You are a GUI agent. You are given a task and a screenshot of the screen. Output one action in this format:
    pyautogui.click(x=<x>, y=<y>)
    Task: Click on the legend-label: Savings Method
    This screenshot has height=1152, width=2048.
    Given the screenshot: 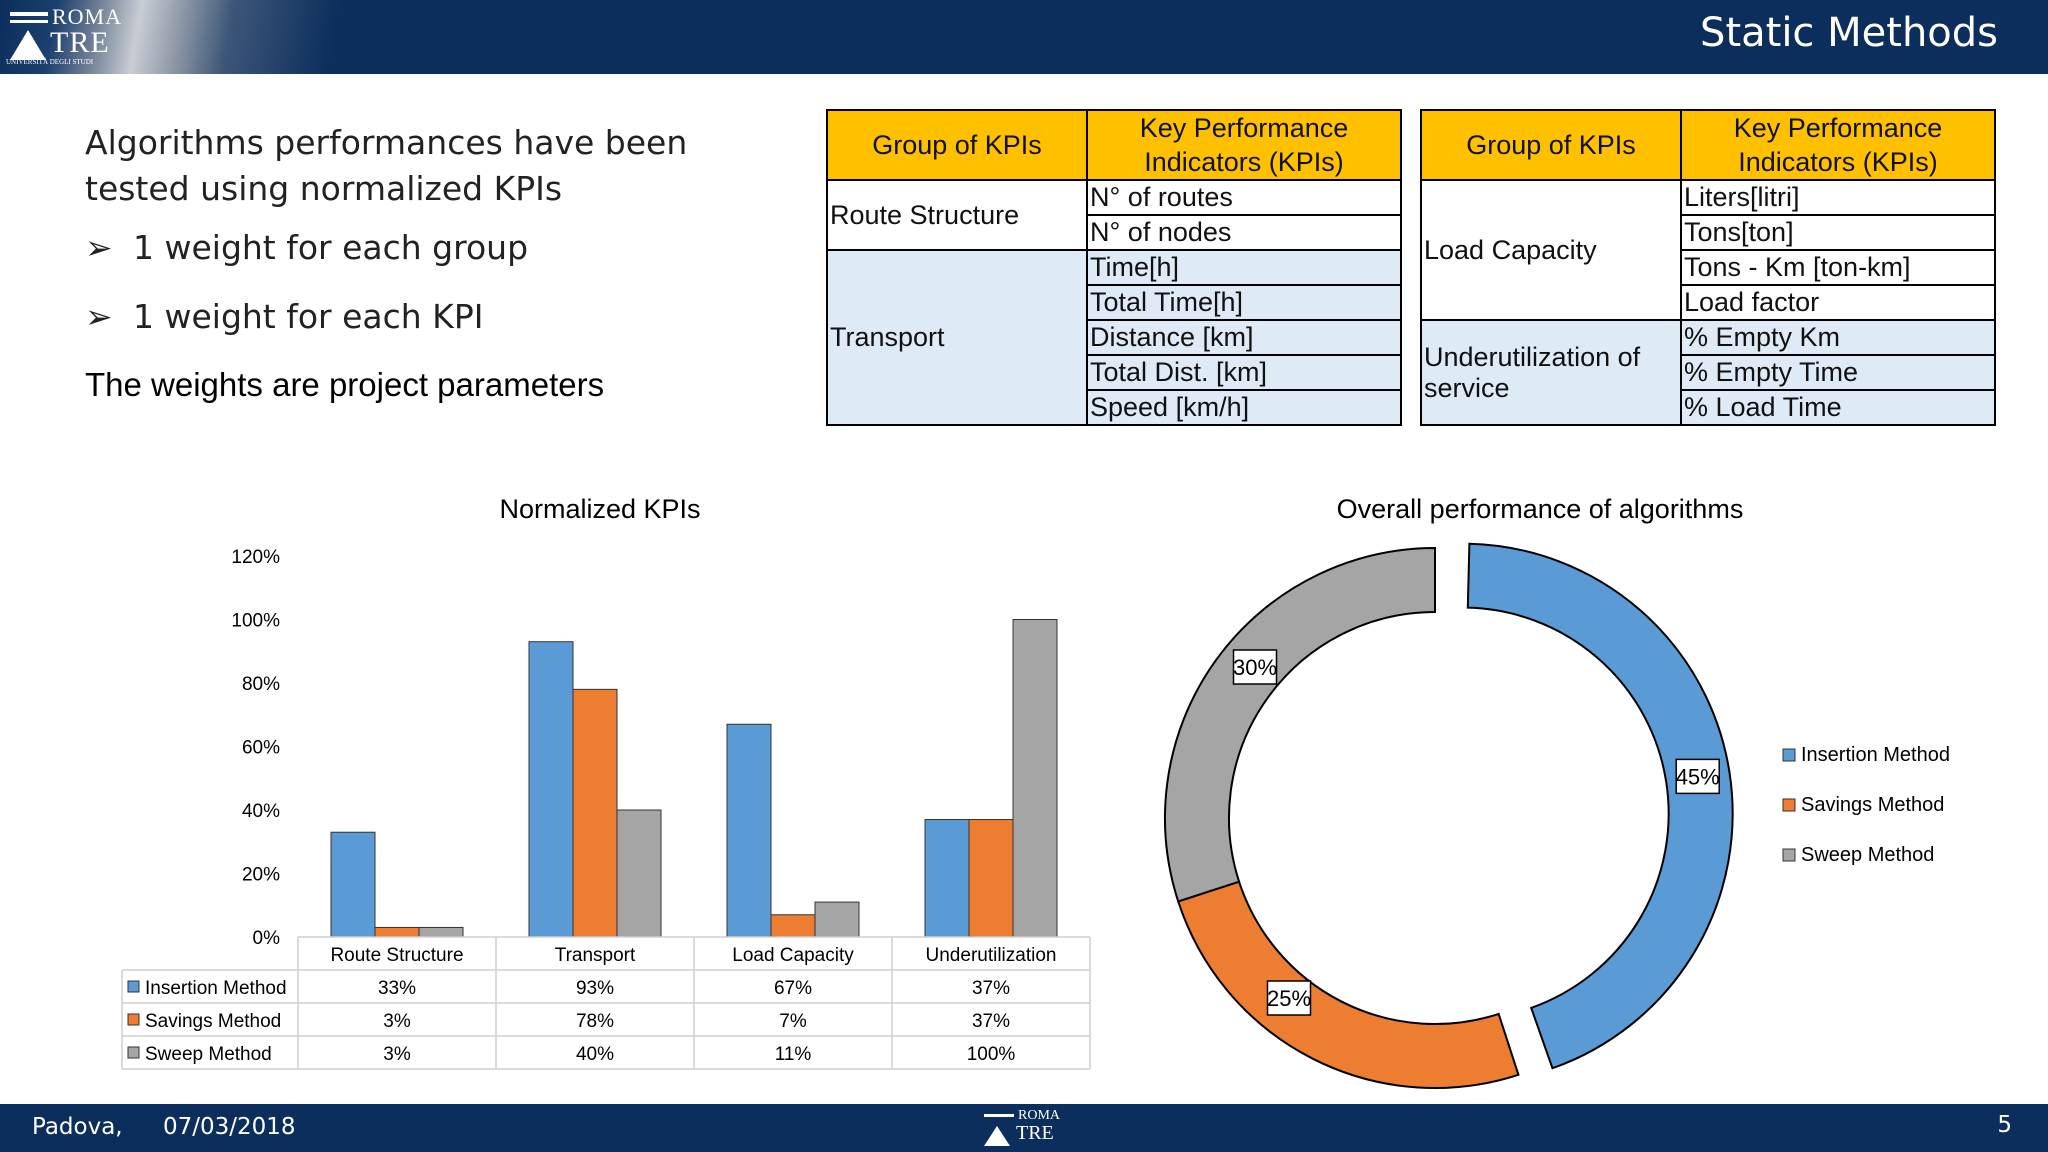 What is the action you would take?
    pyautogui.click(x=1872, y=805)
    